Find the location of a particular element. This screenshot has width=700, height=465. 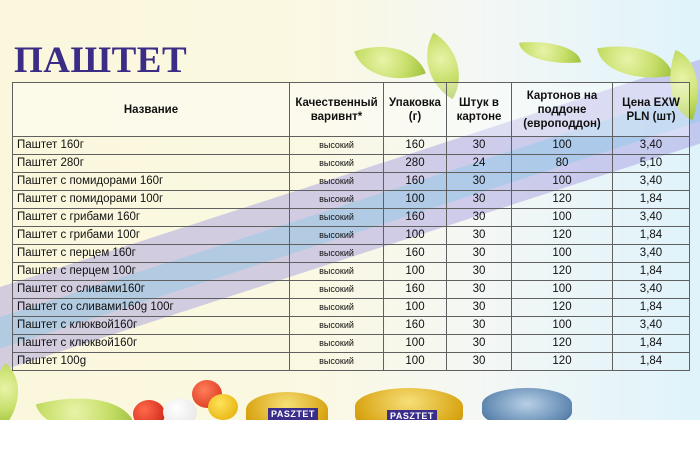

cell-price: 5,10 is located at coordinates (651, 163).